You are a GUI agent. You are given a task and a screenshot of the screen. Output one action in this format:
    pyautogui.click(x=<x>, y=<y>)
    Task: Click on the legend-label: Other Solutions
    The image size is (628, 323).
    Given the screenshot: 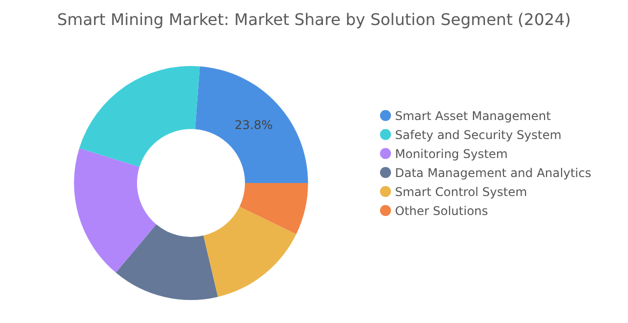 What is the action you would take?
    pyautogui.click(x=441, y=211)
    